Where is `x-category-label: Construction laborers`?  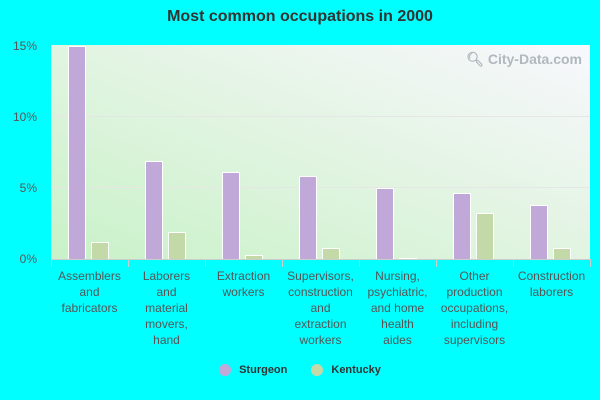 x-category-label: Construction laborers is located at coordinates (551, 284).